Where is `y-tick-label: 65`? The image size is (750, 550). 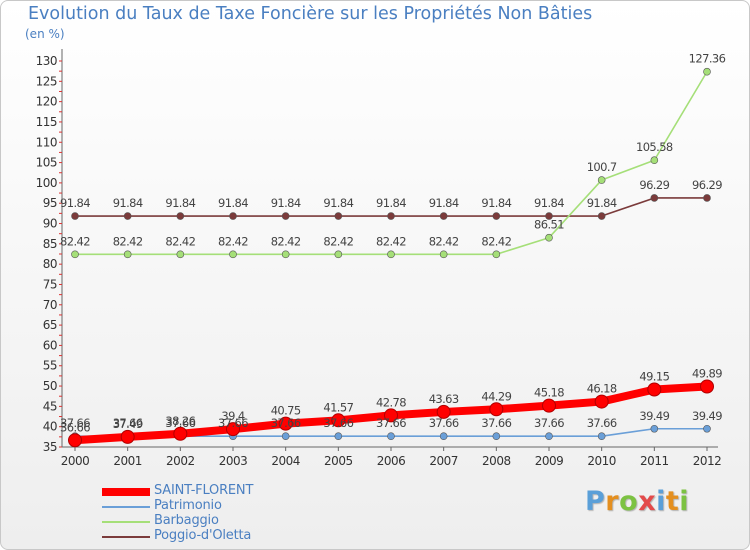 y-tick-label: 65 is located at coordinates (50, 325).